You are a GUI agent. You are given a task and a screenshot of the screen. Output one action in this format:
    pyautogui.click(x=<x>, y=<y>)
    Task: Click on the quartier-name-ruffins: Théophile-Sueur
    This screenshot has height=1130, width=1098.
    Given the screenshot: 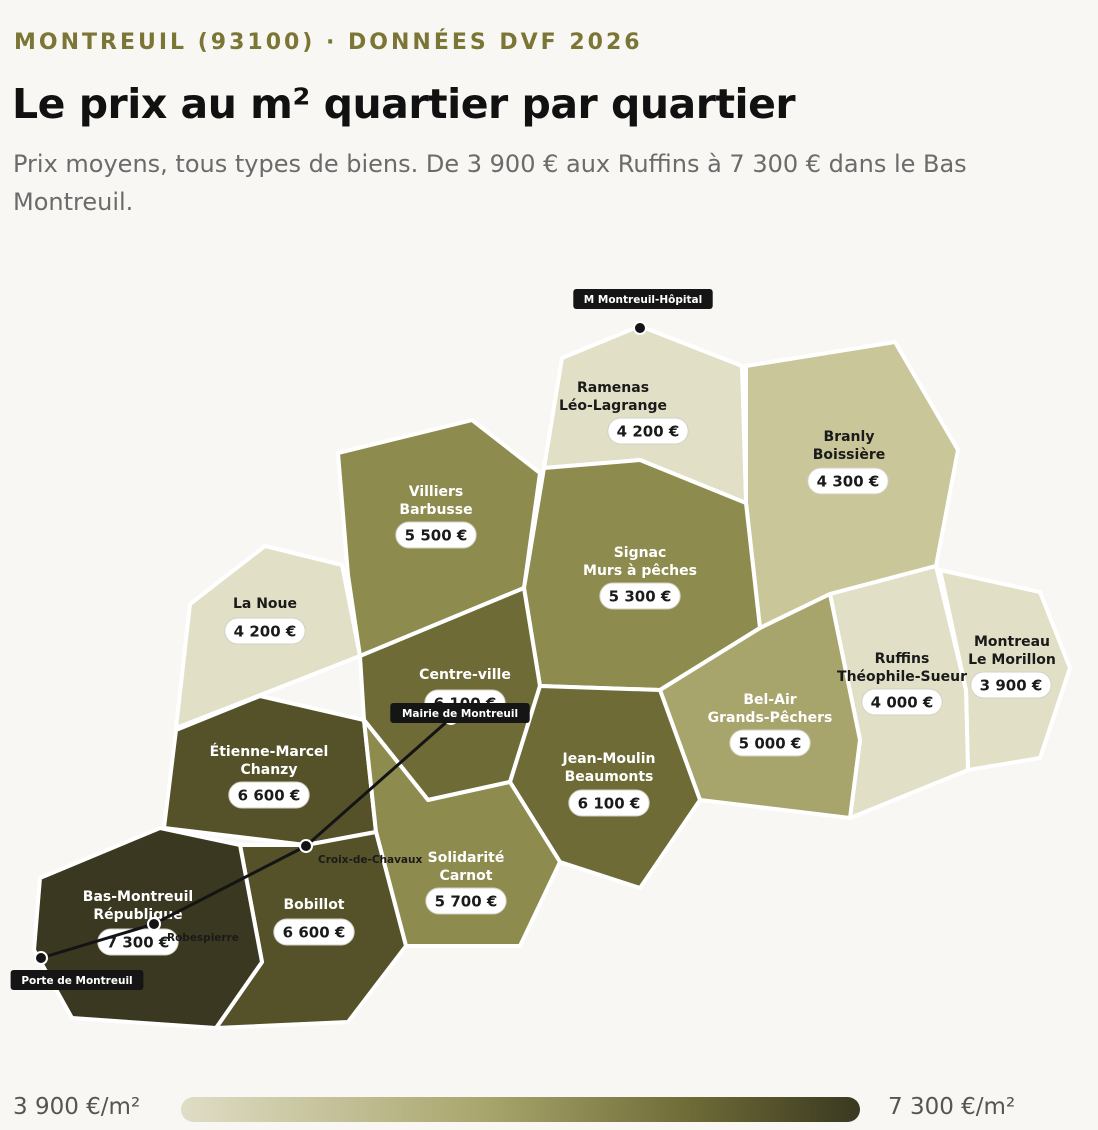 What is the action you would take?
    pyautogui.click(x=902, y=677)
    